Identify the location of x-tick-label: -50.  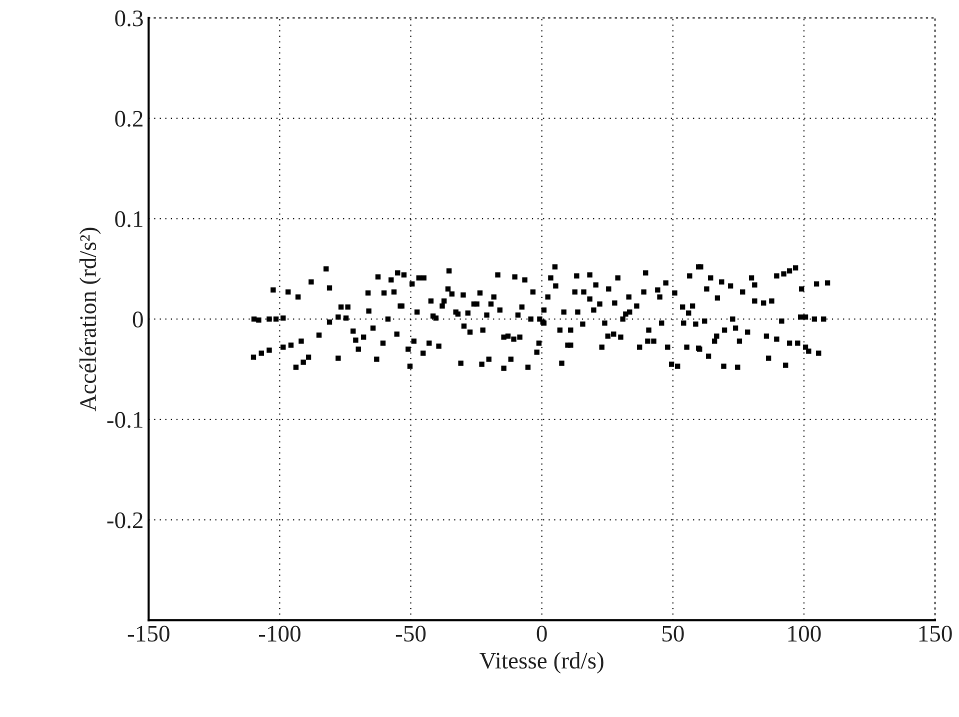
(411, 634).